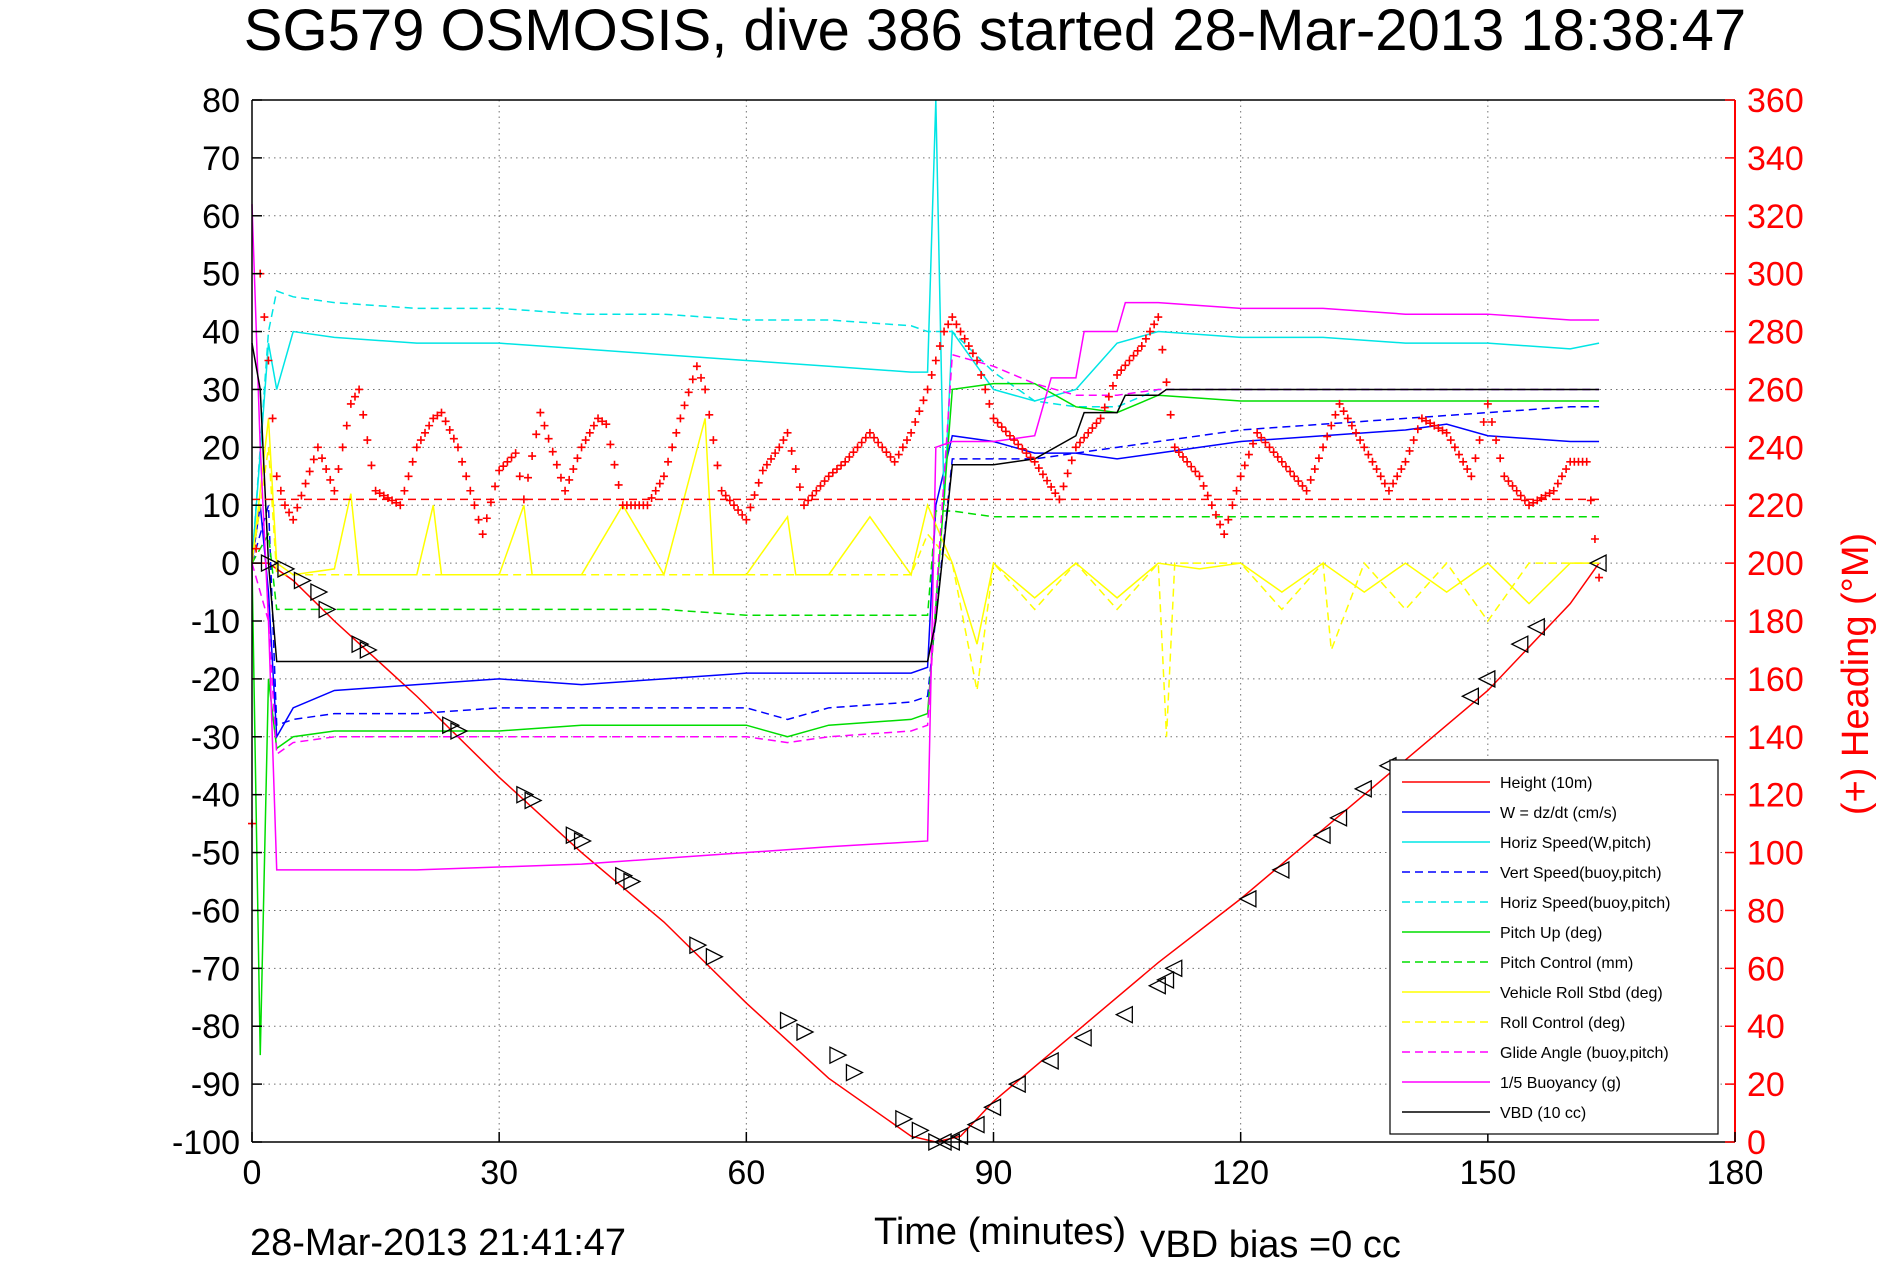 The height and width of the screenshot is (1262, 1891). What do you see at coordinates (925, 563) in the screenshot?
I see `pitch-control-mm-line` at bounding box center [925, 563].